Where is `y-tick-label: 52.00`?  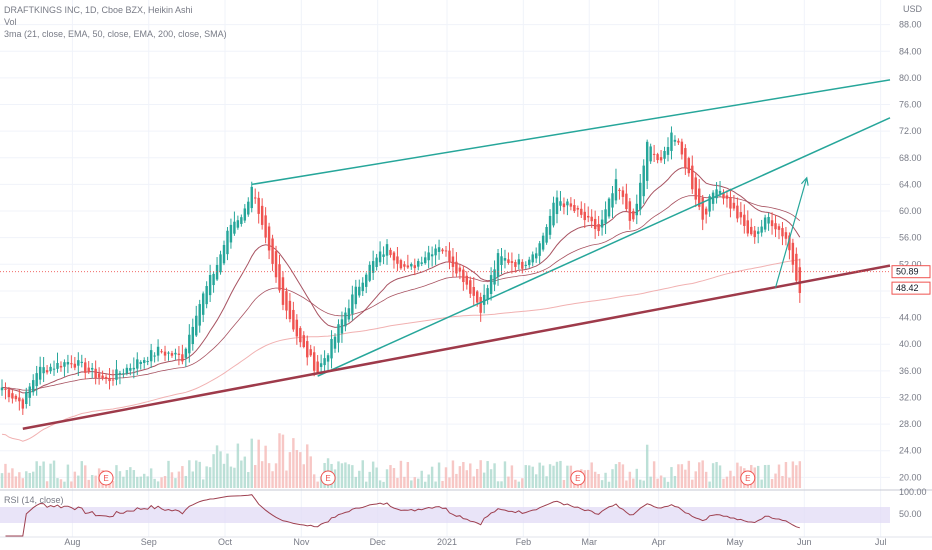 y-tick-label: 52.00 is located at coordinates (910, 264).